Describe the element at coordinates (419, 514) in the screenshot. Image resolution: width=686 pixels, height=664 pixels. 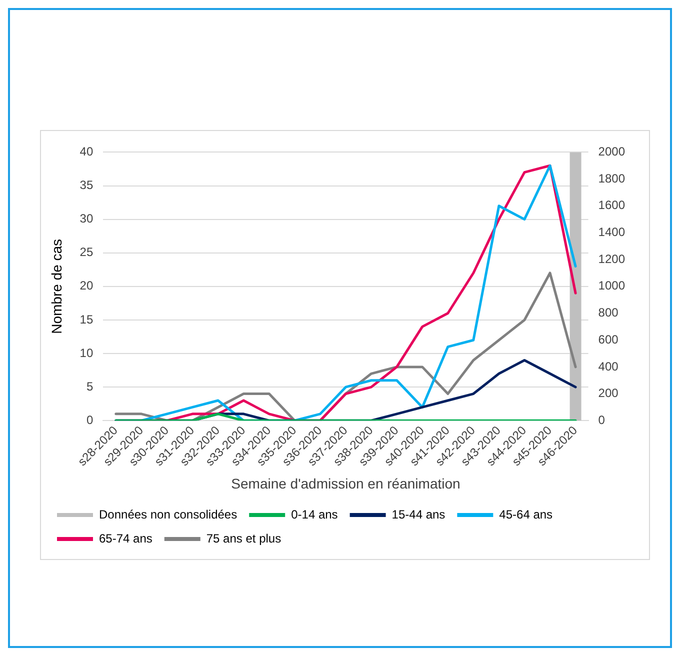
I see `legend-label: 15-44 ans` at that location.